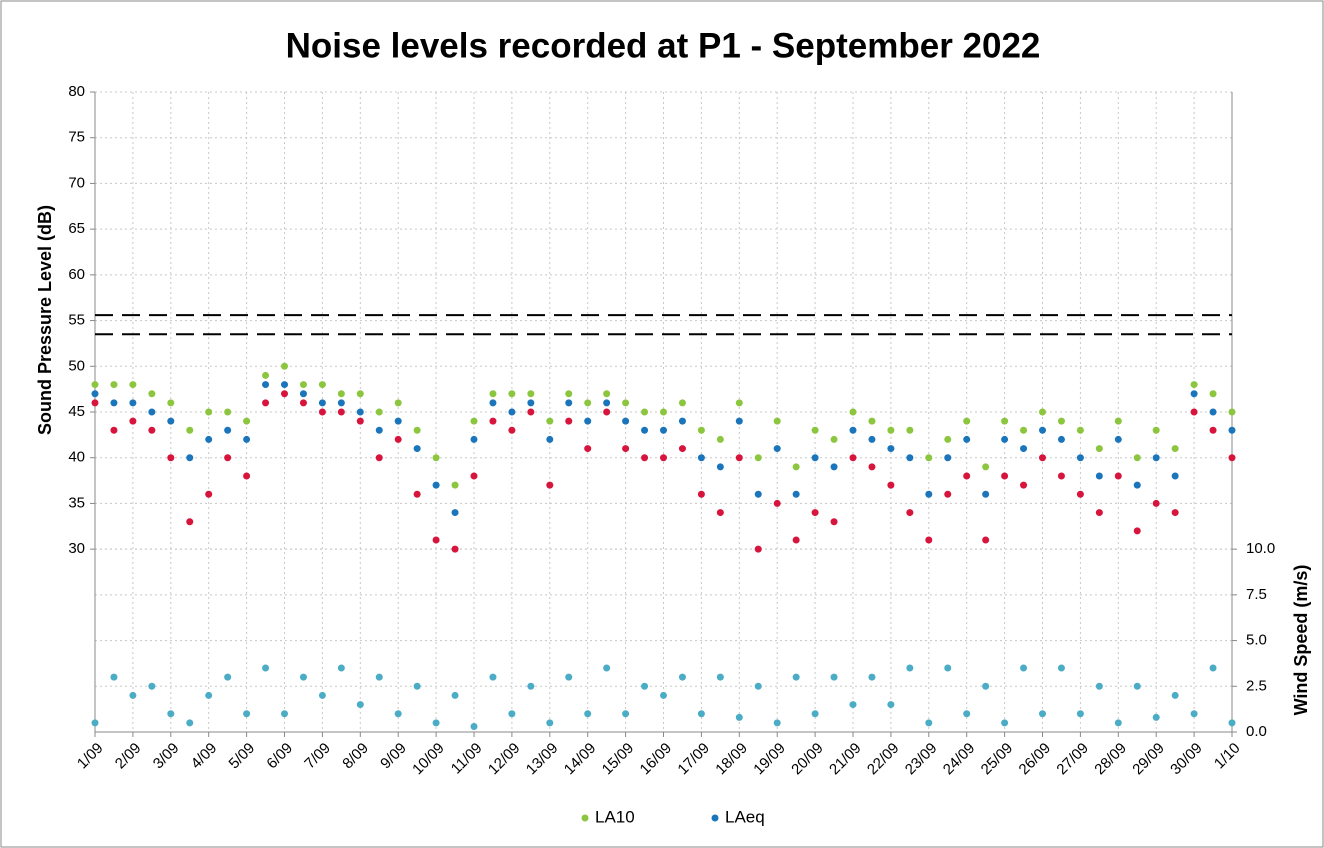  Describe the element at coordinates (76, 411) in the screenshot. I see `y-tick-label: 45` at that location.